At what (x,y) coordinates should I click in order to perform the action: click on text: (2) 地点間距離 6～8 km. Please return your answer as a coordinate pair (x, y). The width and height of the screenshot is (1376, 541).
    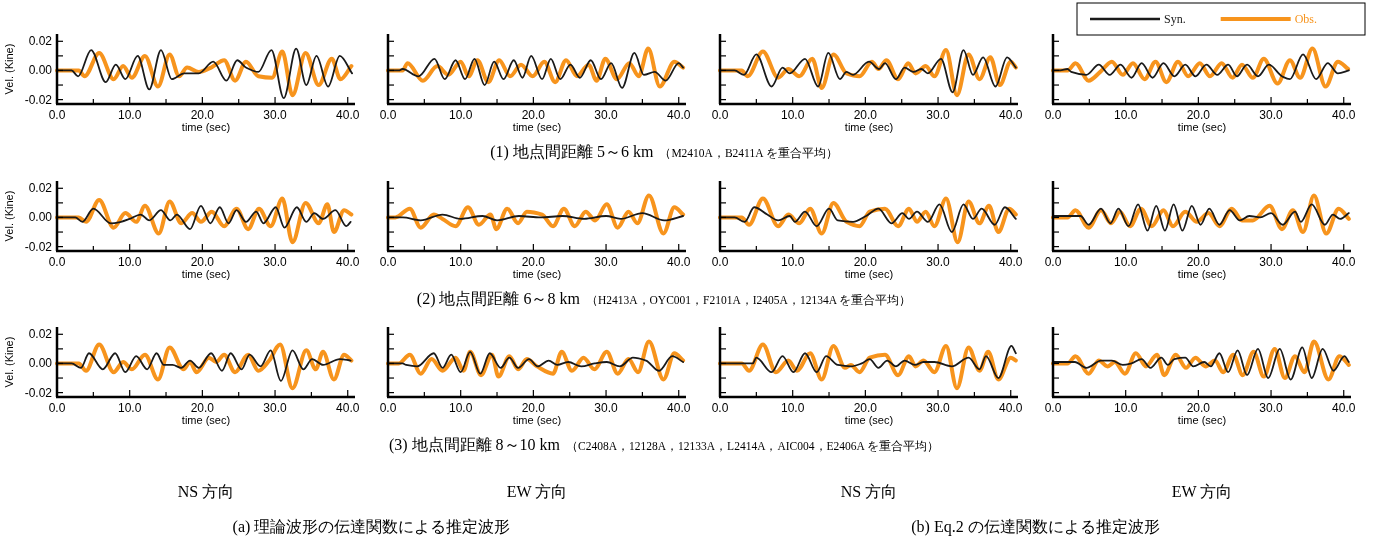
    Looking at the image, I should click on (498, 299).